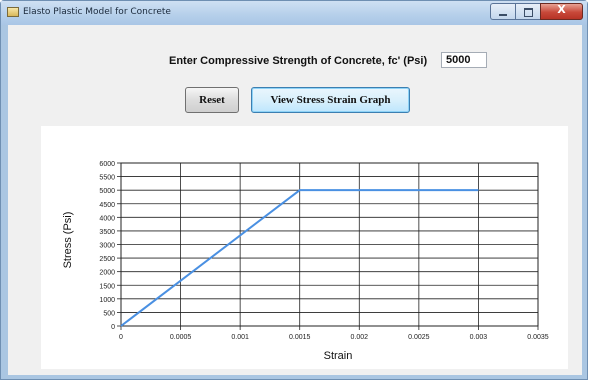  Describe the element at coordinates (107, 259) in the screenshot. I see `y-tick-label: 2500` at that location.